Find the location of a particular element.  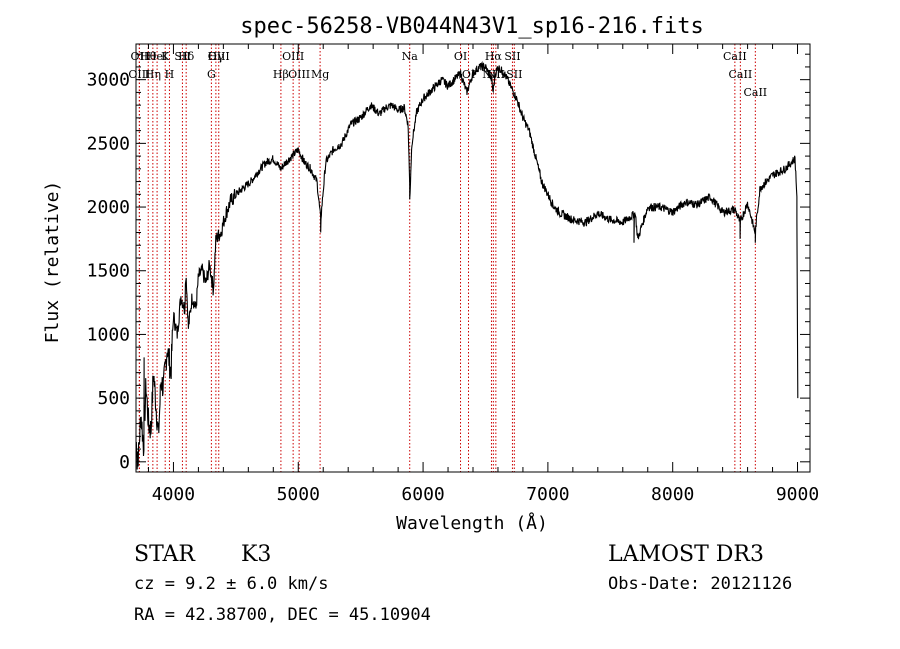

x-tick-label-2: 6000 is located at coordinates (422, 494).